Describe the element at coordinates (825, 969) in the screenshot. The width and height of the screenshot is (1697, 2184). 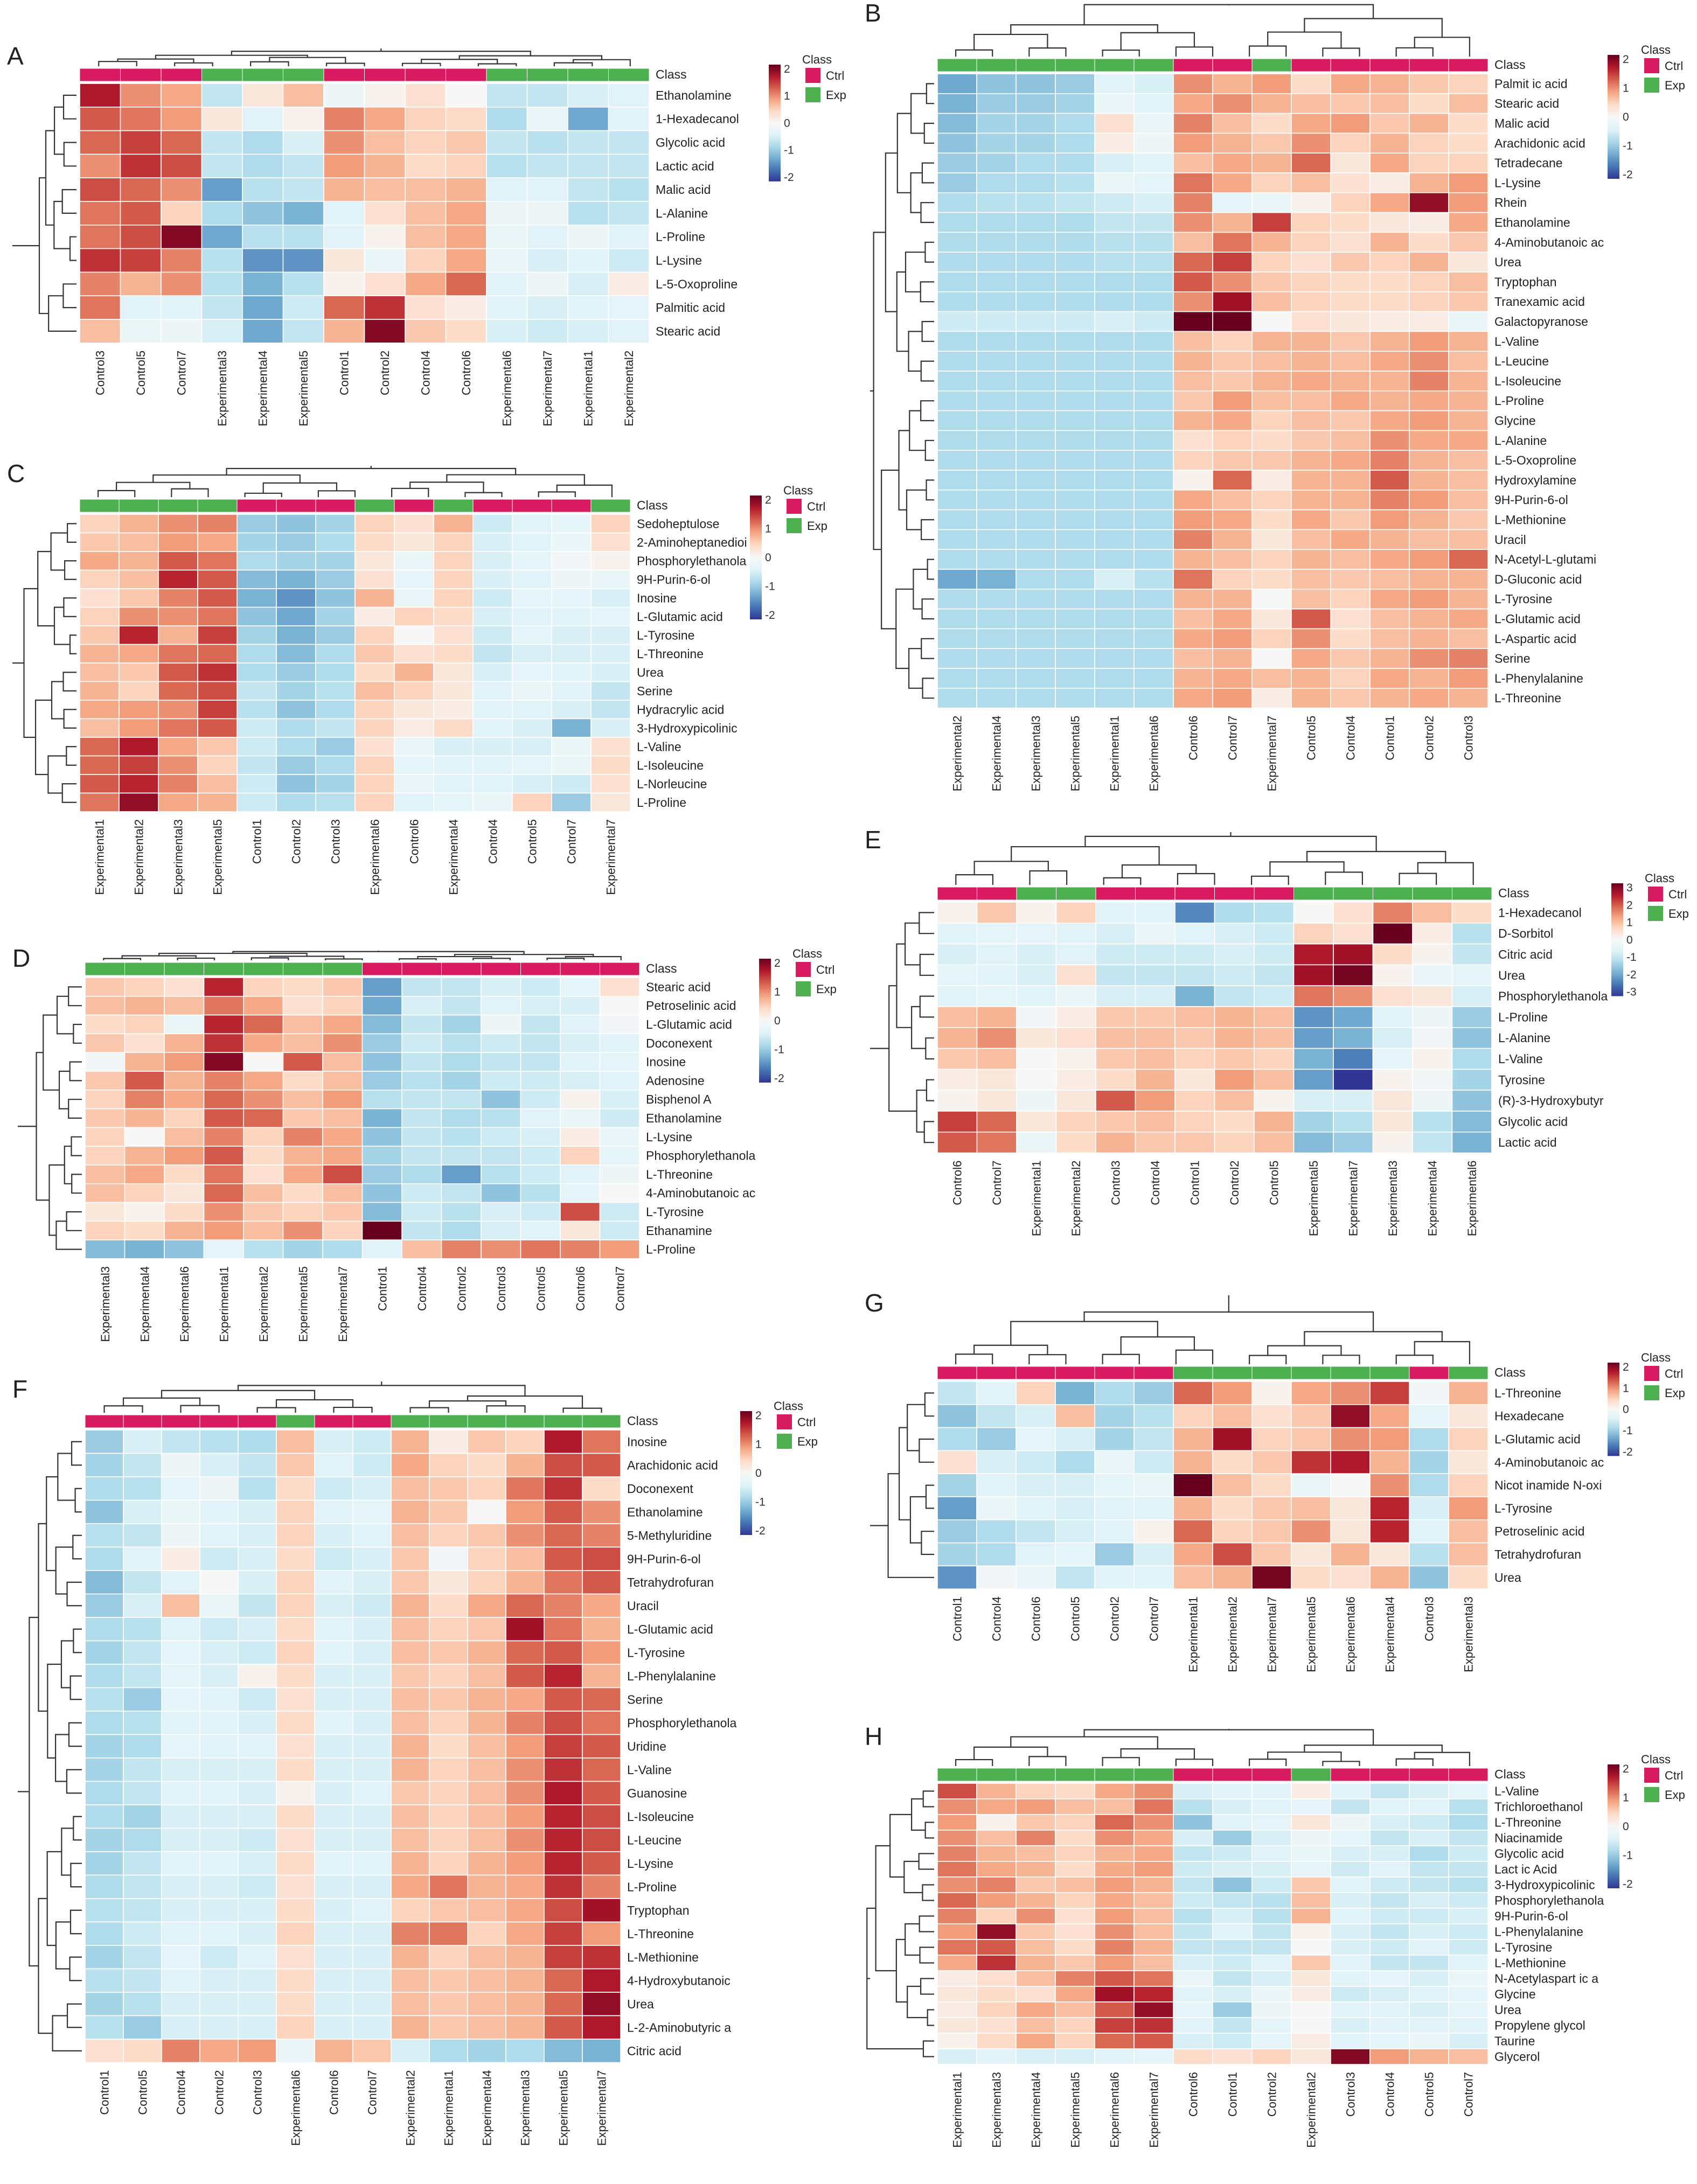
I see `legend-label-ctrl: Ctrl` at that location.